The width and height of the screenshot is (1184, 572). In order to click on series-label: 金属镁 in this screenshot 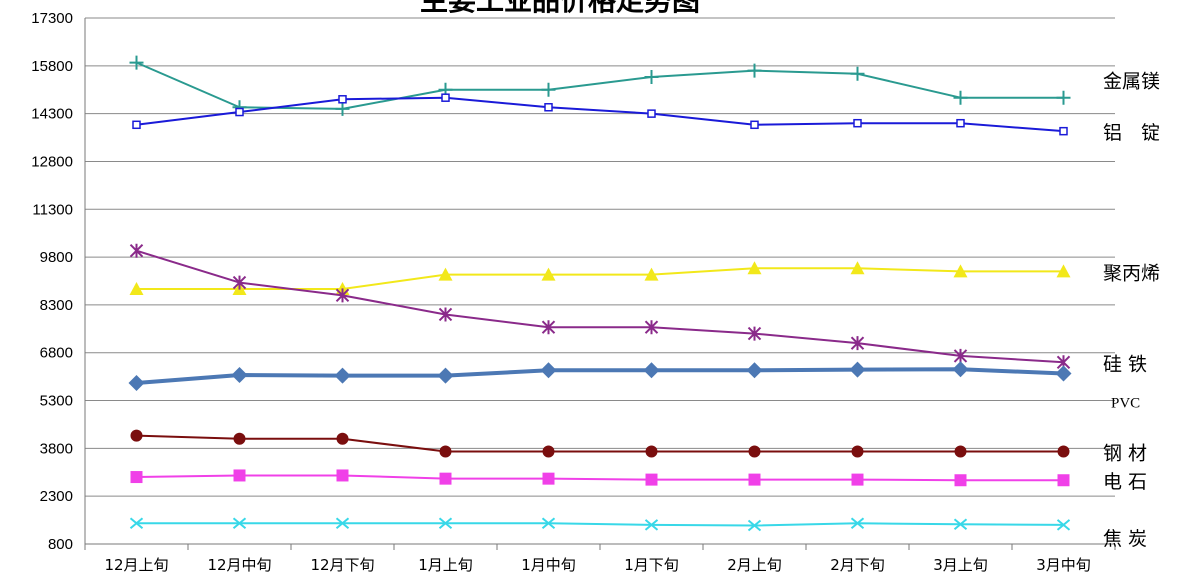, I will do `click(1131, 82)`.